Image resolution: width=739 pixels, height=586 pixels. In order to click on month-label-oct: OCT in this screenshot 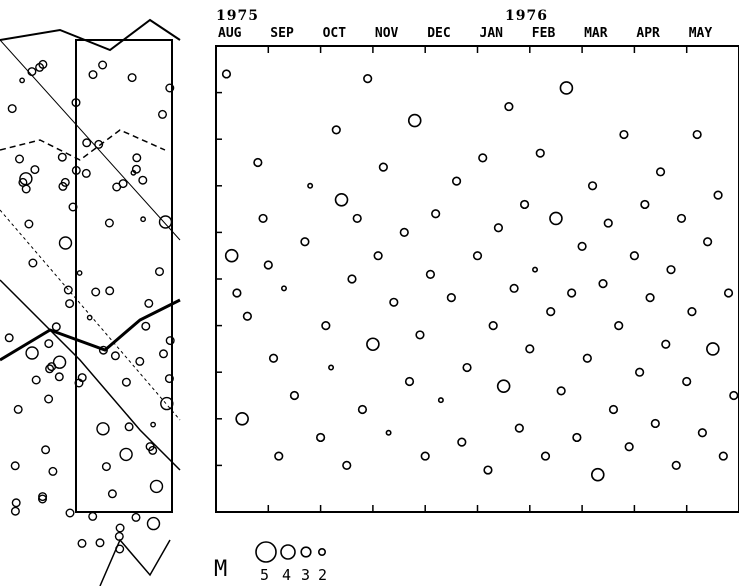, I will do `click(334, 33)`.